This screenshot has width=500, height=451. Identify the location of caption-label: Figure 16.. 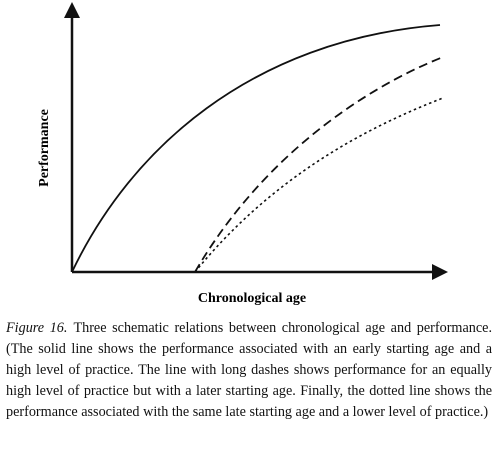
(37, 328).